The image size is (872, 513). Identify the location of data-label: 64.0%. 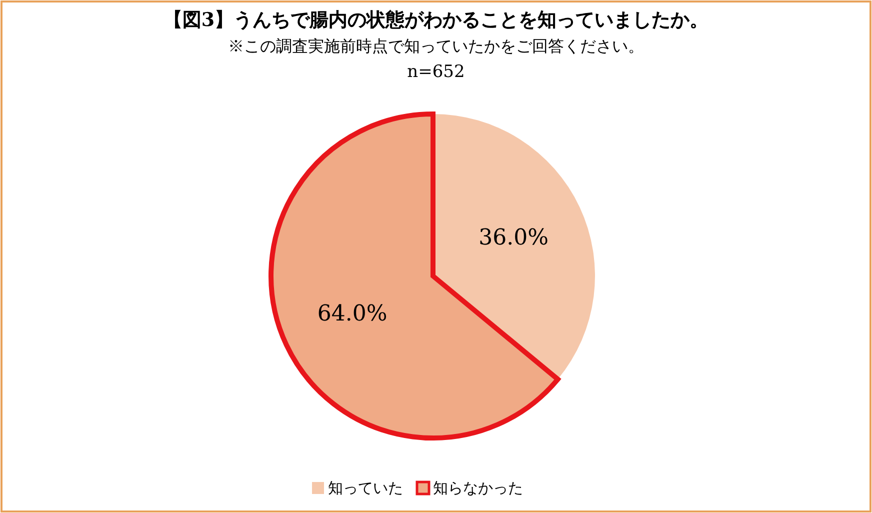
(352, 313).